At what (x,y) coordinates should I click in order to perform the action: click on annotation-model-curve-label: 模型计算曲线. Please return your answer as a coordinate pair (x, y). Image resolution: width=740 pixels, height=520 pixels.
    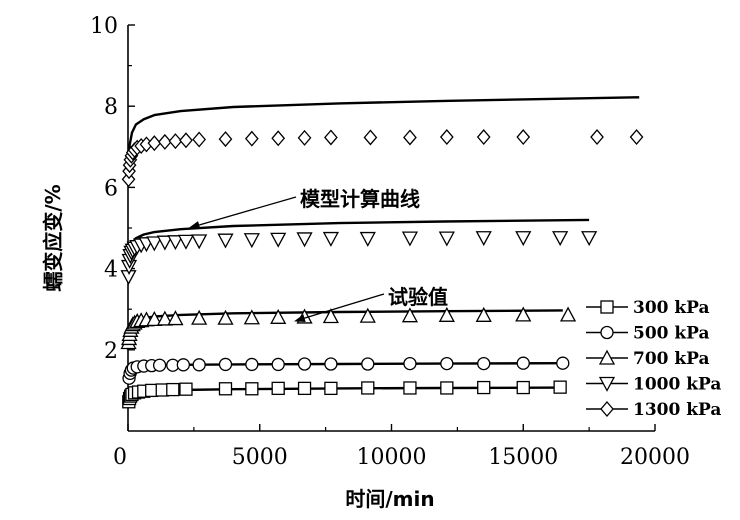
    Looking at the image, I should click on (360, 199).